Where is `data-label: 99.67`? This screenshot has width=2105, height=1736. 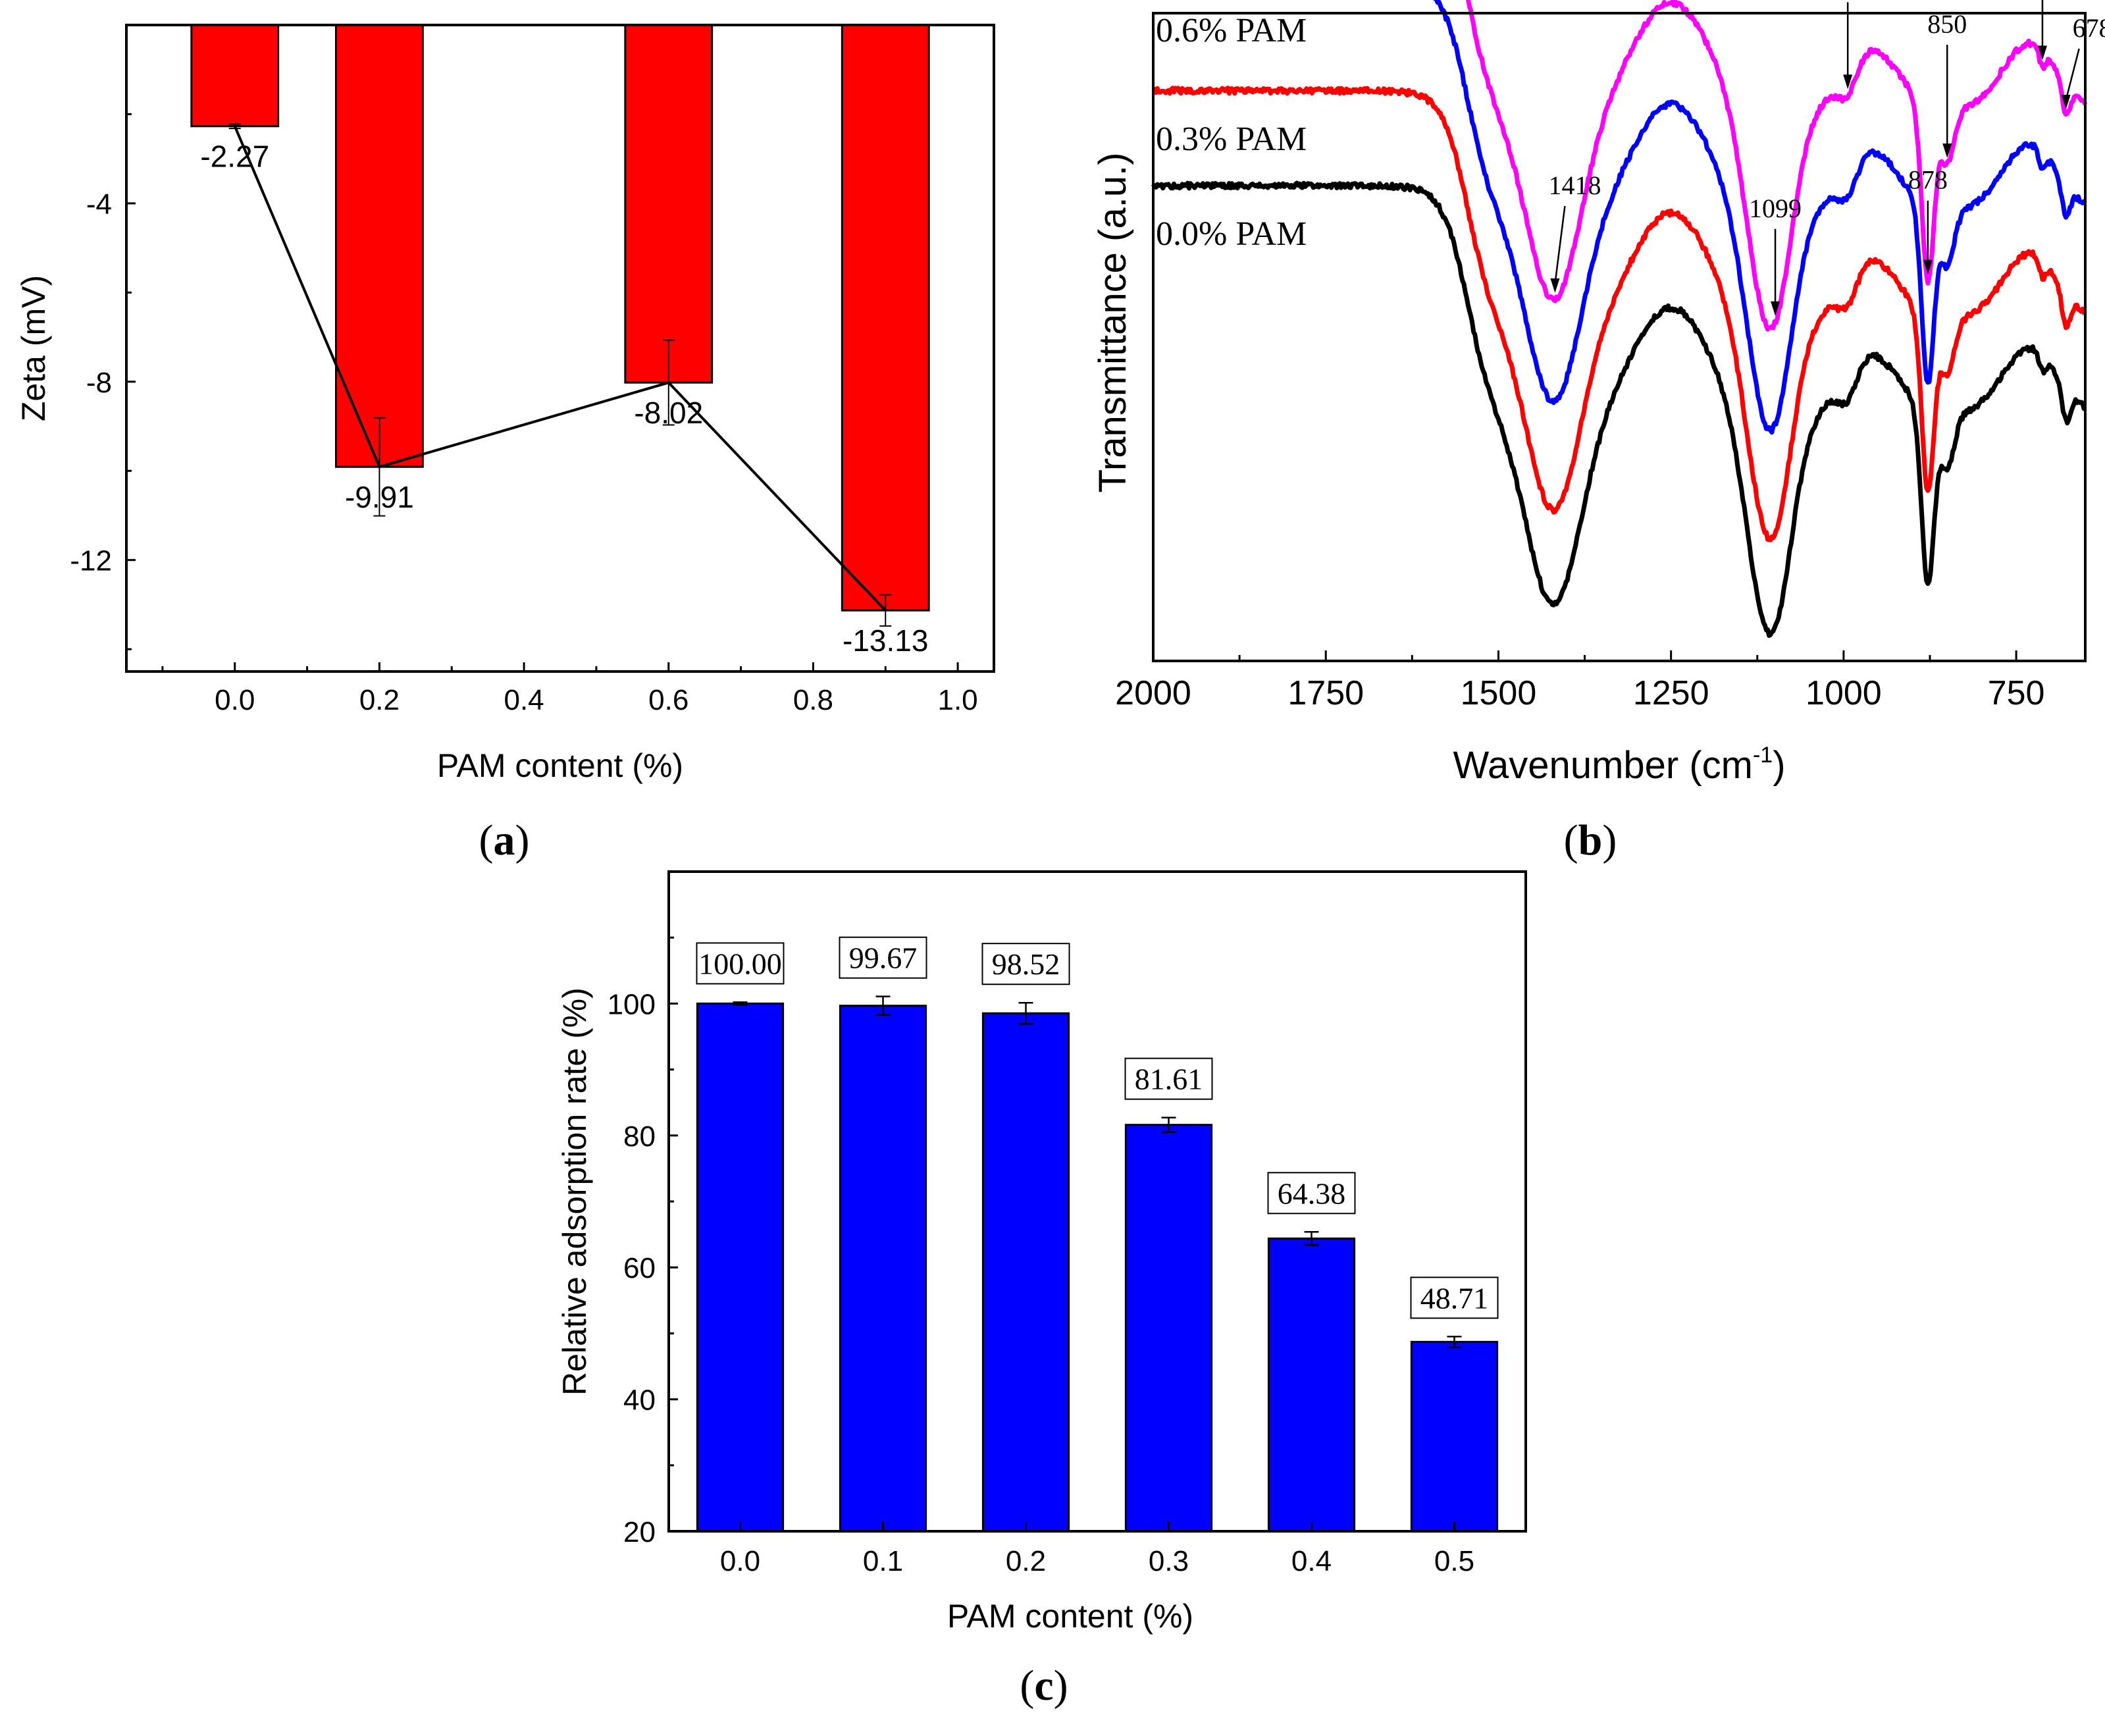
data-label: 99.67 is located at coordinates (883, 958).